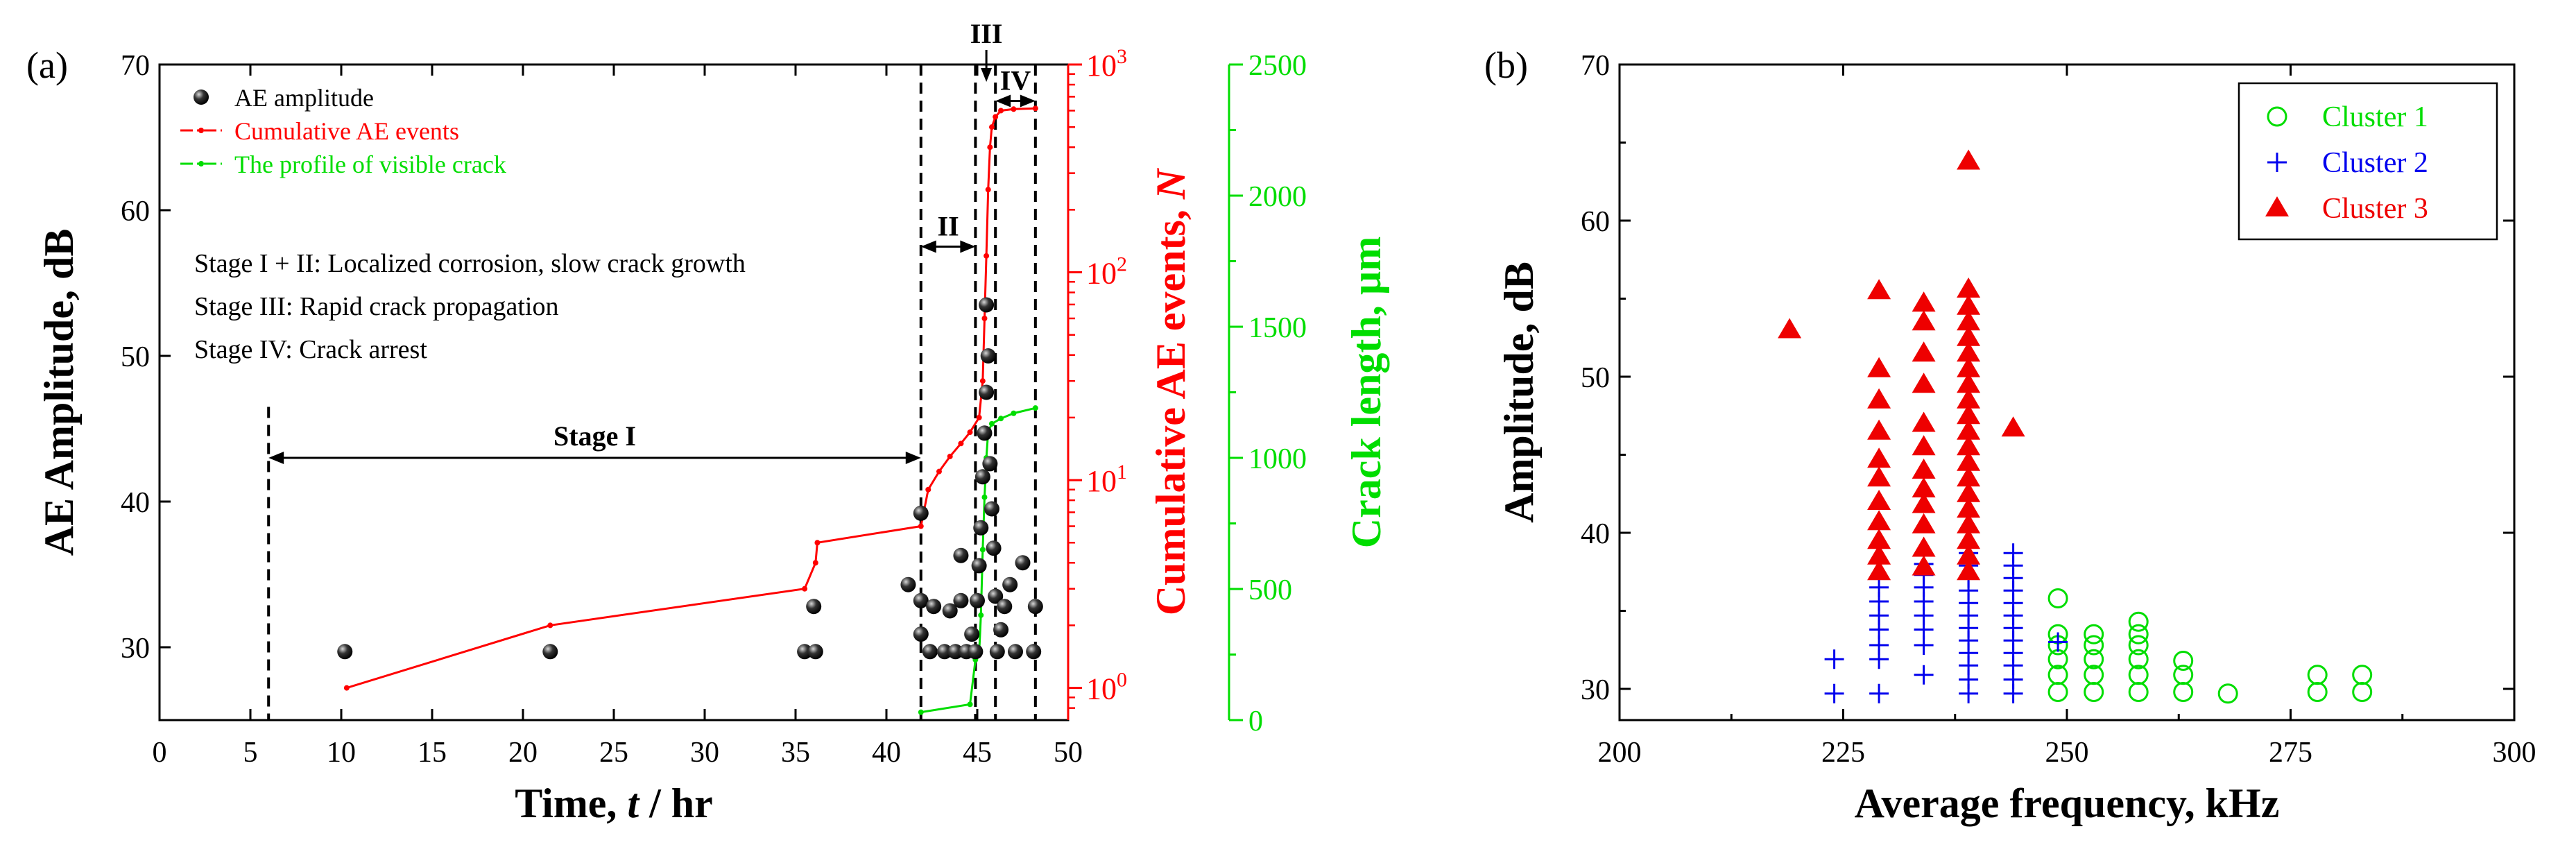 This screenshot has height=863, width=2576. I want to click on legend-label: The profile of visible crack, so click(370, 164).